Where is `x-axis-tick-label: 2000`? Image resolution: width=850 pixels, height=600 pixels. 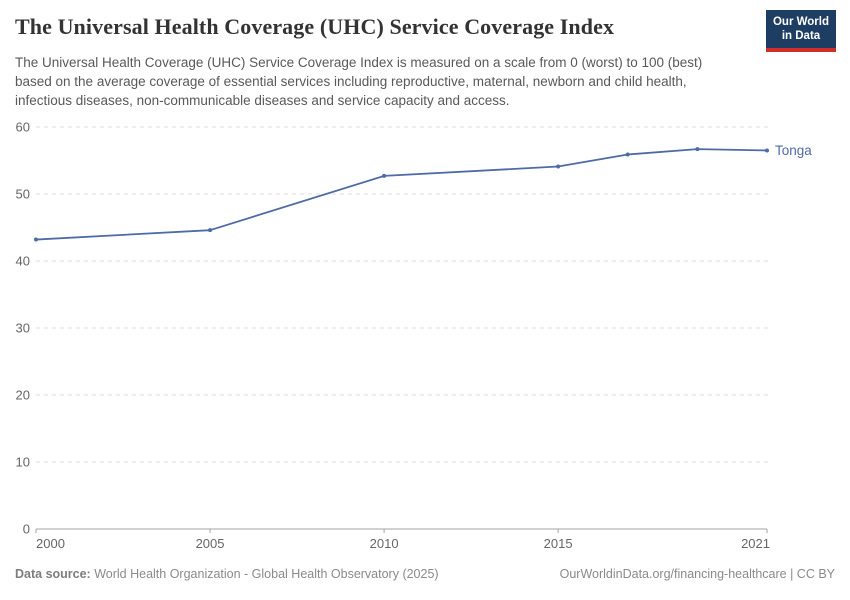
x-axis-tick-label: 2000 is located at coordinates (50, 543).